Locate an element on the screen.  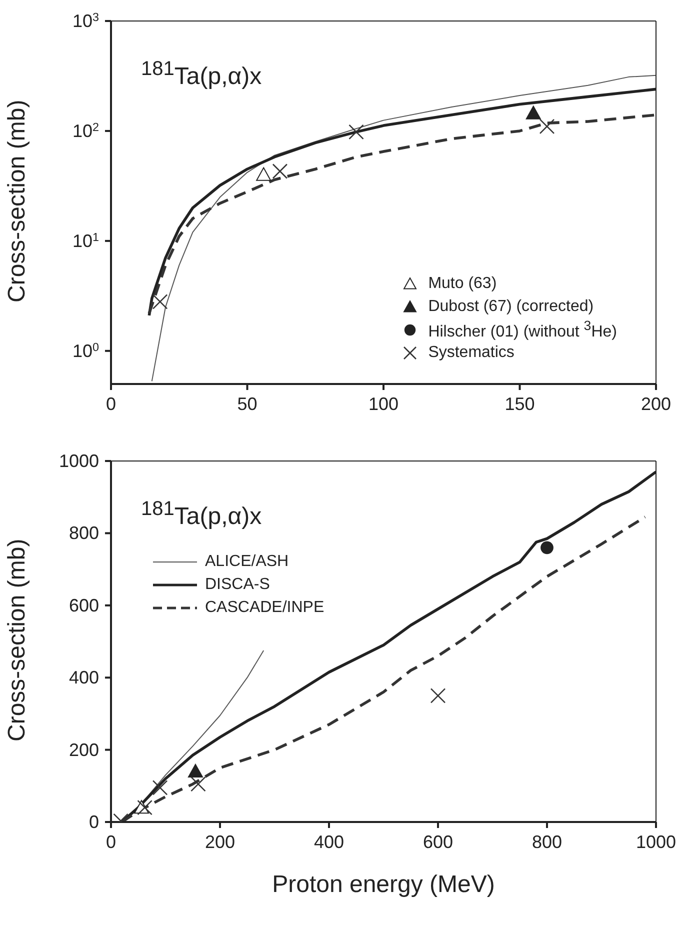
legend-label: DISCA-S is located at coordinates (237, 585).